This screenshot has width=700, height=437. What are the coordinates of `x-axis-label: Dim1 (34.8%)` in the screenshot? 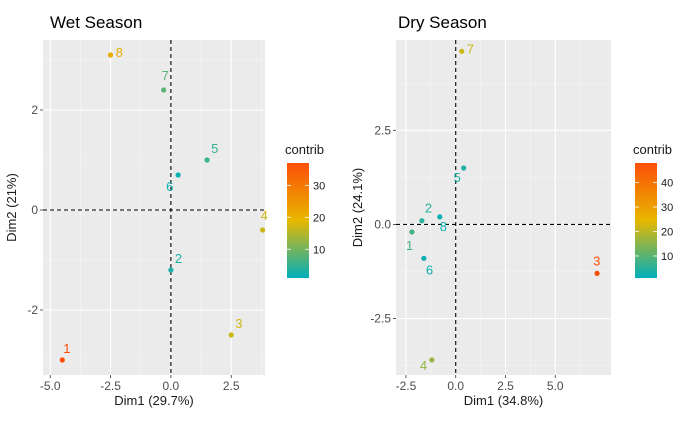 It's located at (503, 400).